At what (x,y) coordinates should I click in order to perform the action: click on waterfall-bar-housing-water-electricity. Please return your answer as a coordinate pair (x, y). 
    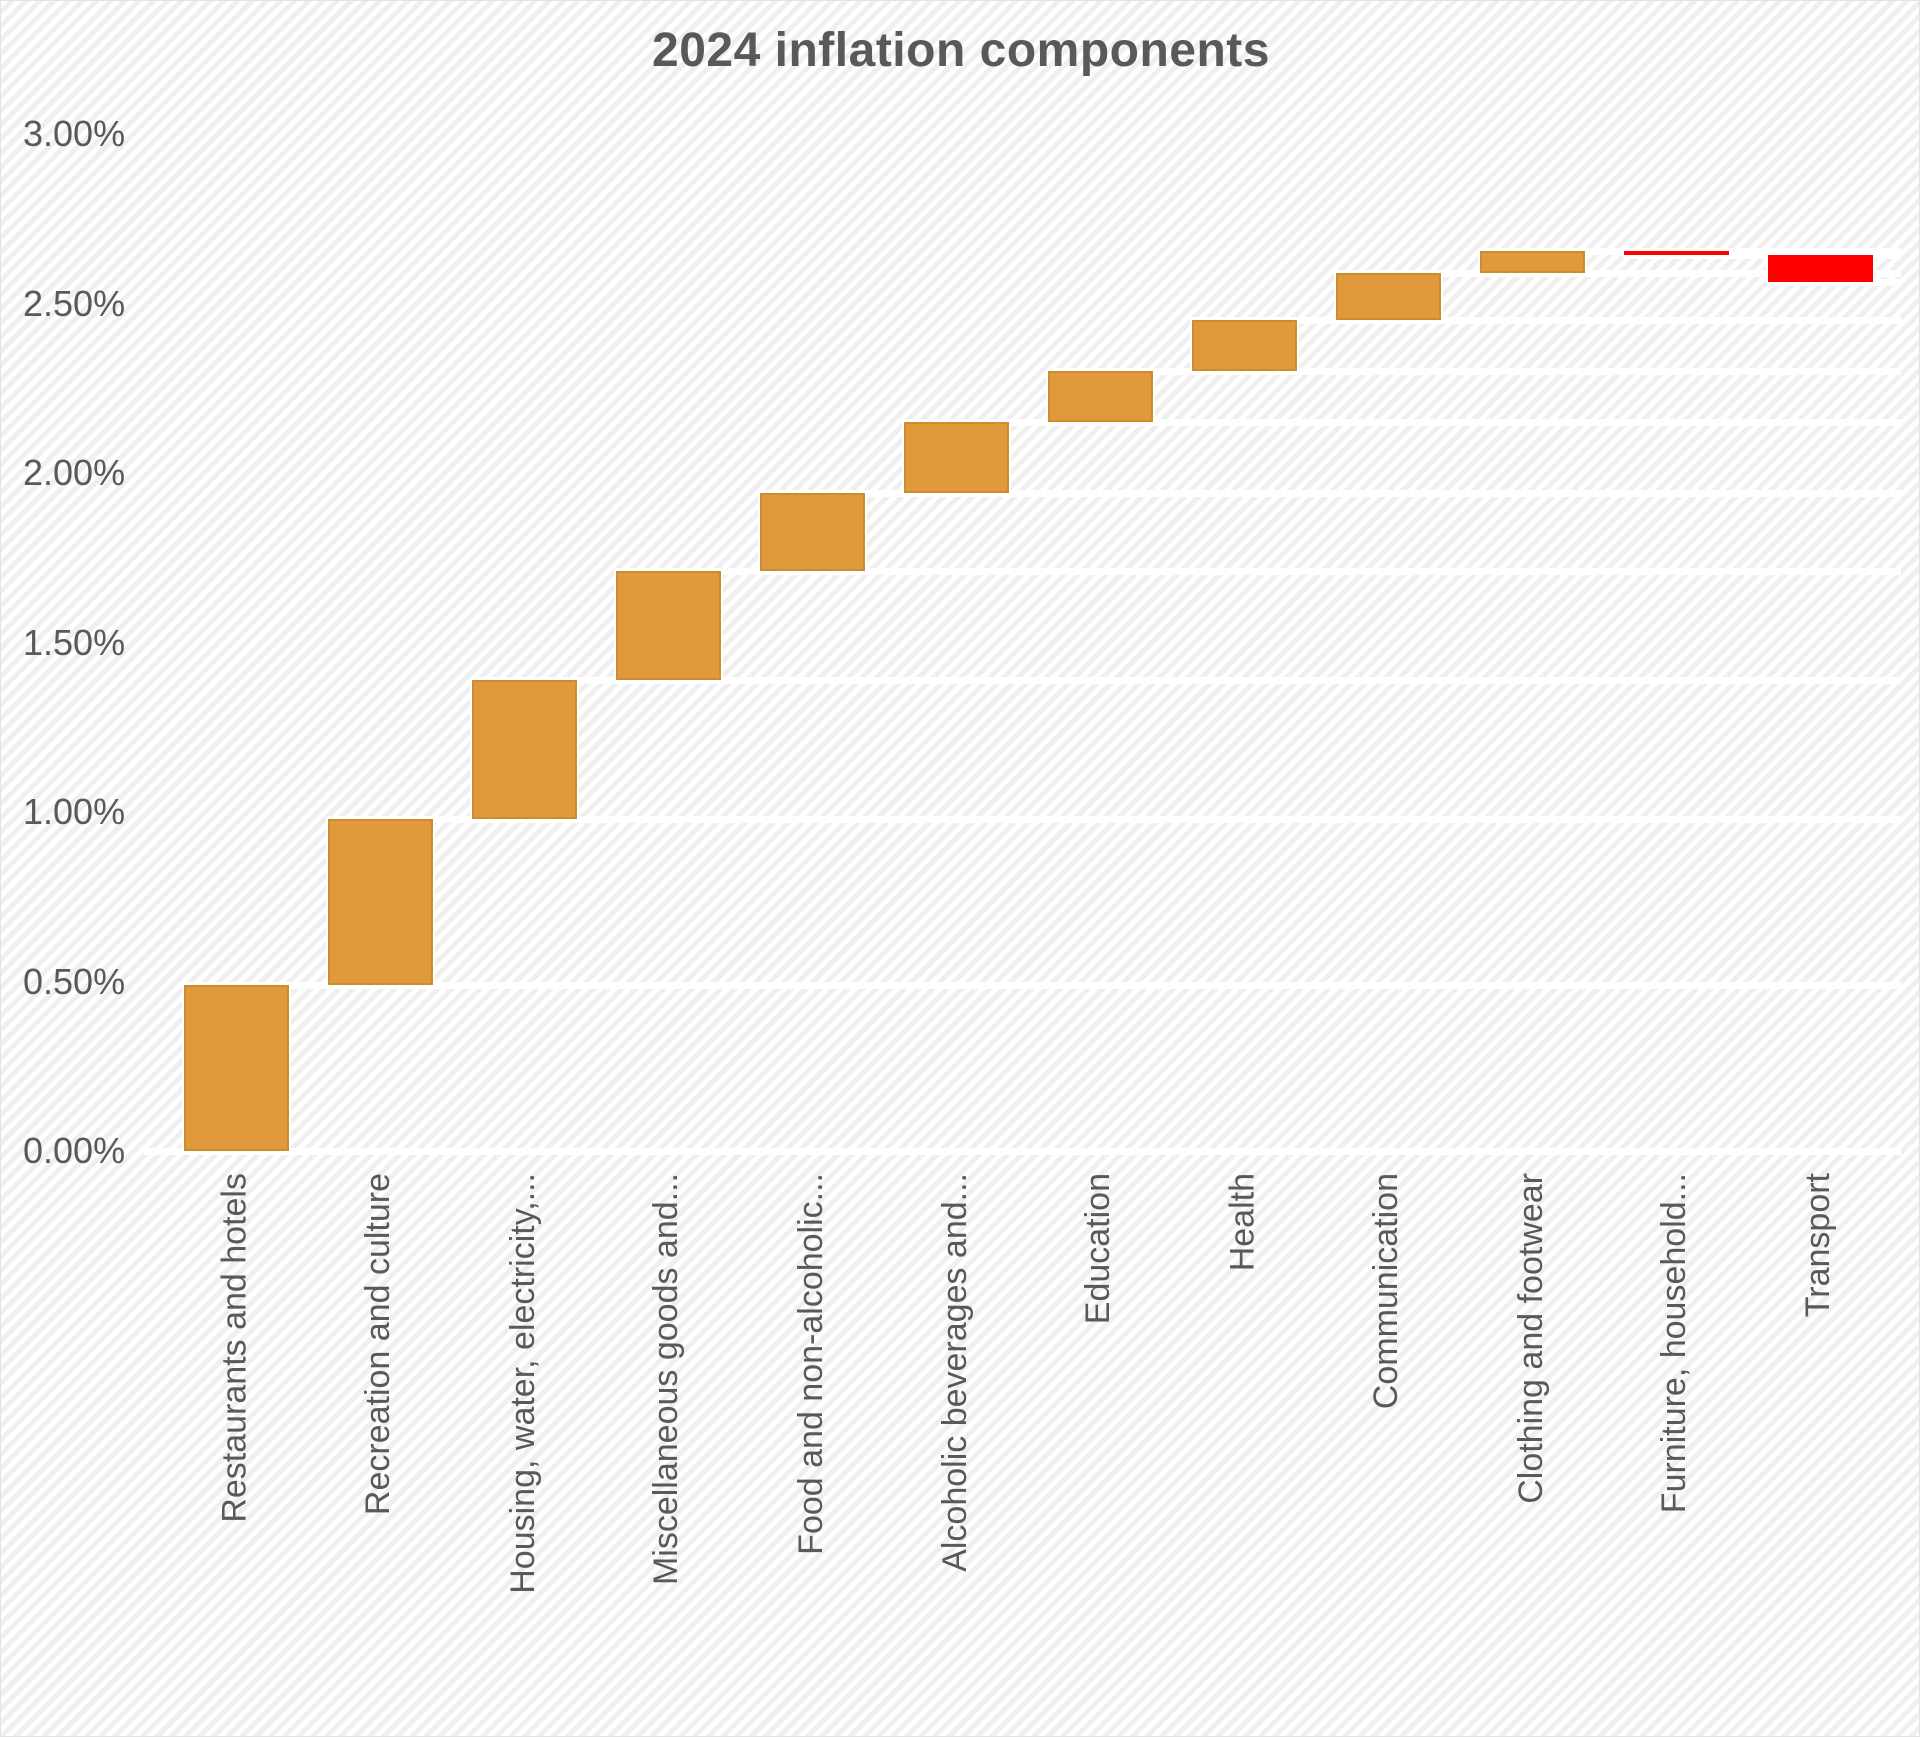
    Looking at the image, I should click on (524, 749).